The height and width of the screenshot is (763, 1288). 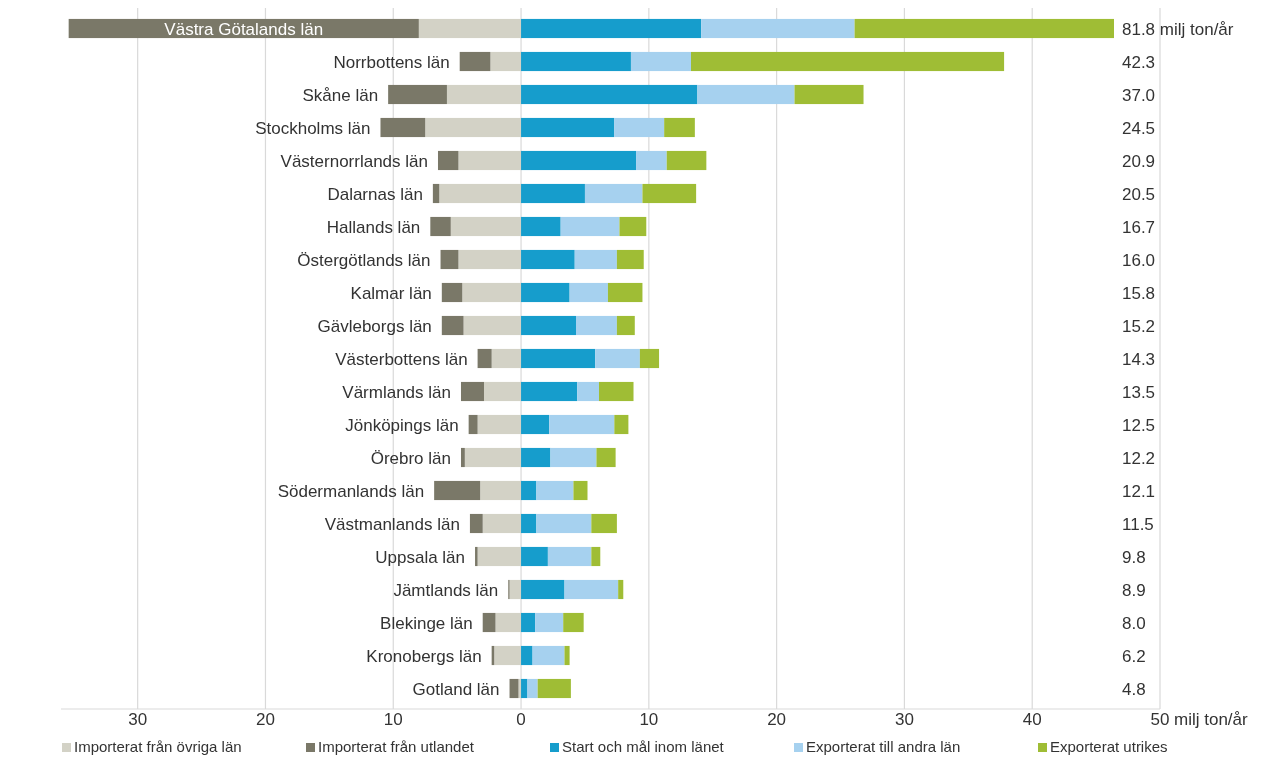 What do you see at coordinates (1139, 359) in the screenshot?
I see `annotation: 14.3` at bounding box center [1139, 359].